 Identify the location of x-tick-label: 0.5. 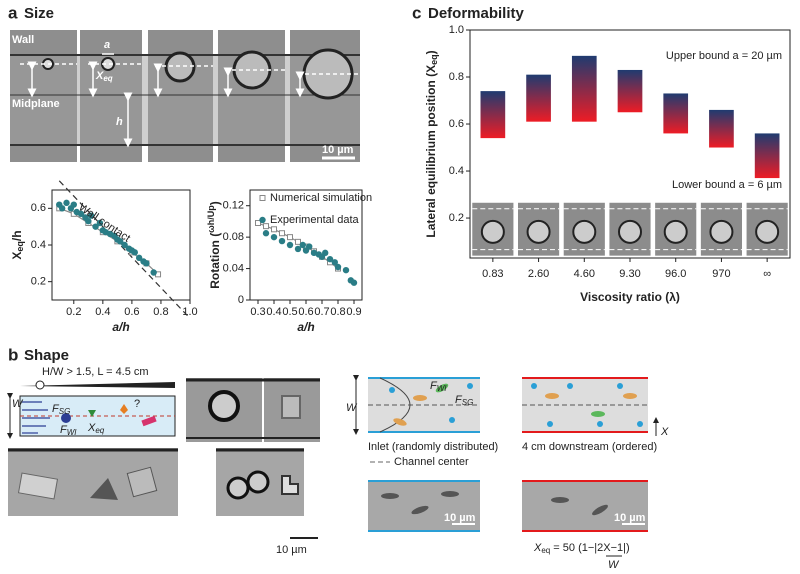
(289, 312).